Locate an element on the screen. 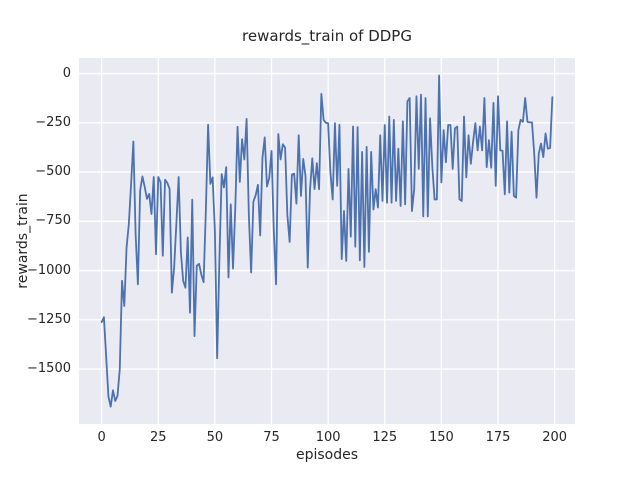 The width and height of the screenshot is (640, 480). x-tick-label: 75 is located at coordinates (271, 437).